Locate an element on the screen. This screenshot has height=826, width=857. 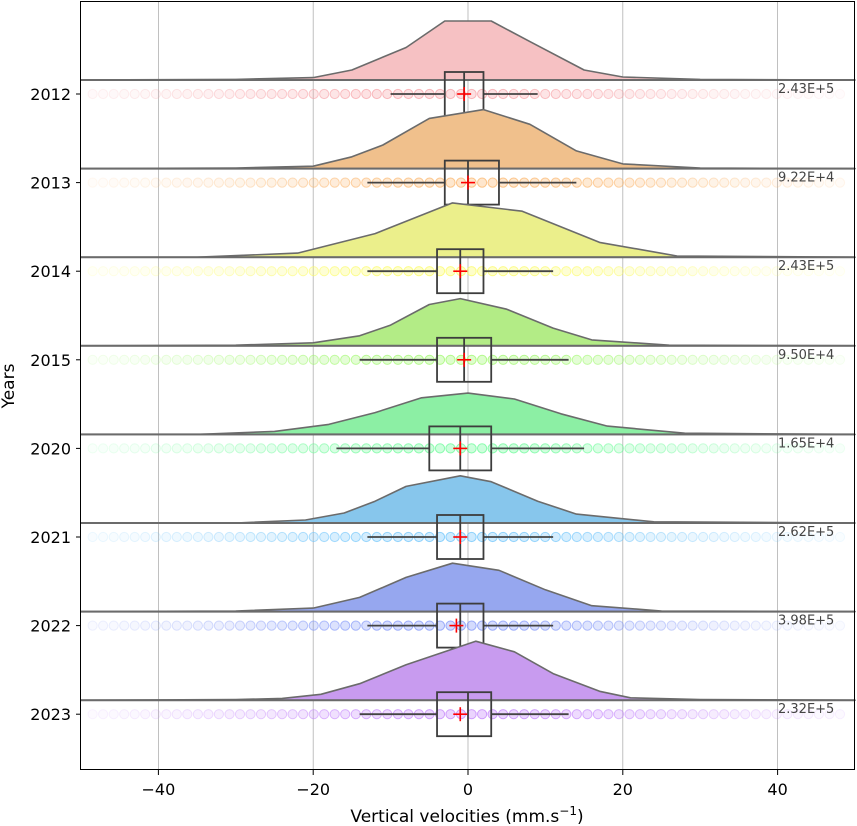
y-tick-label: 2015 is located at coordinates (50, 360).